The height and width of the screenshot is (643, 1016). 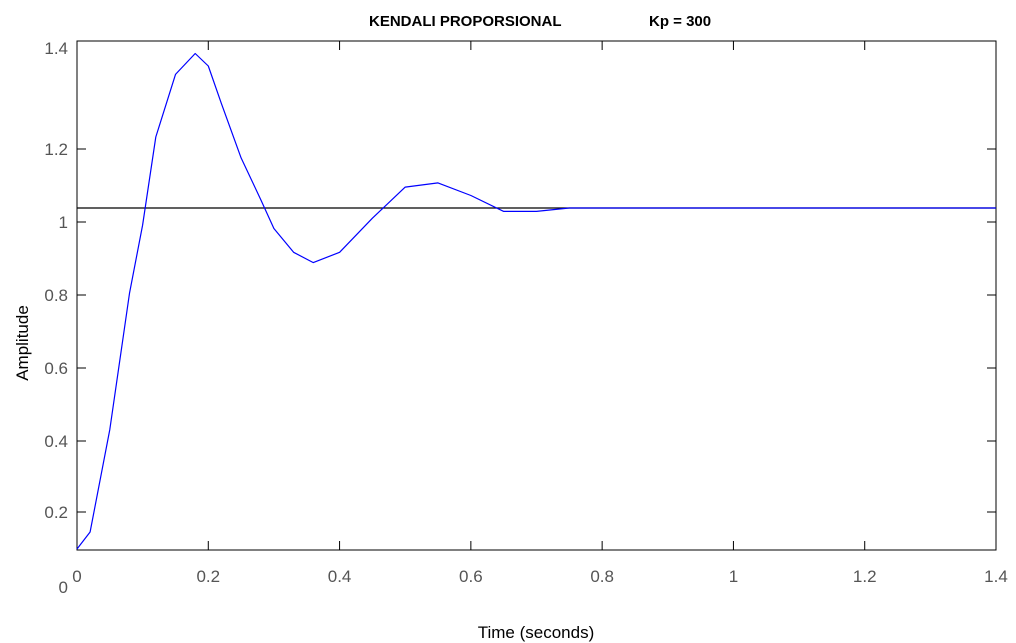 I want to click on x-tick-label: 1.2, so click(x=865, y=576).